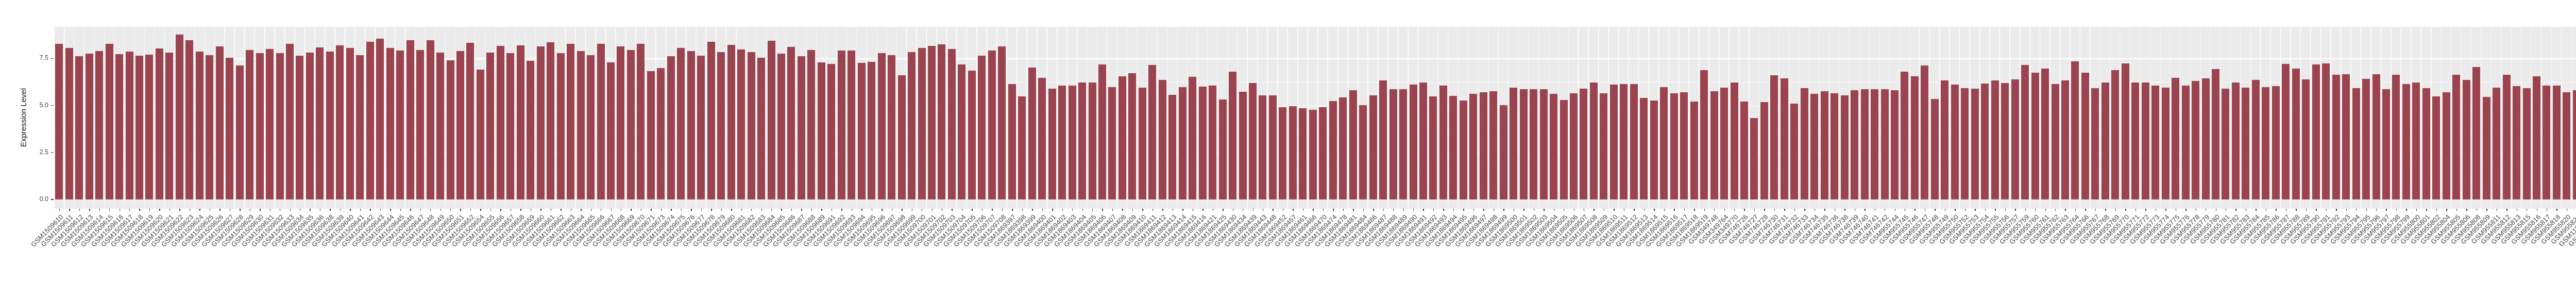 The height and width of the screenshot is (299, 2576). What do you see at coordinates (1904, 254) in the screenshot?
I see `x-slot: GSM955746` at bounding box center [1904, 254].